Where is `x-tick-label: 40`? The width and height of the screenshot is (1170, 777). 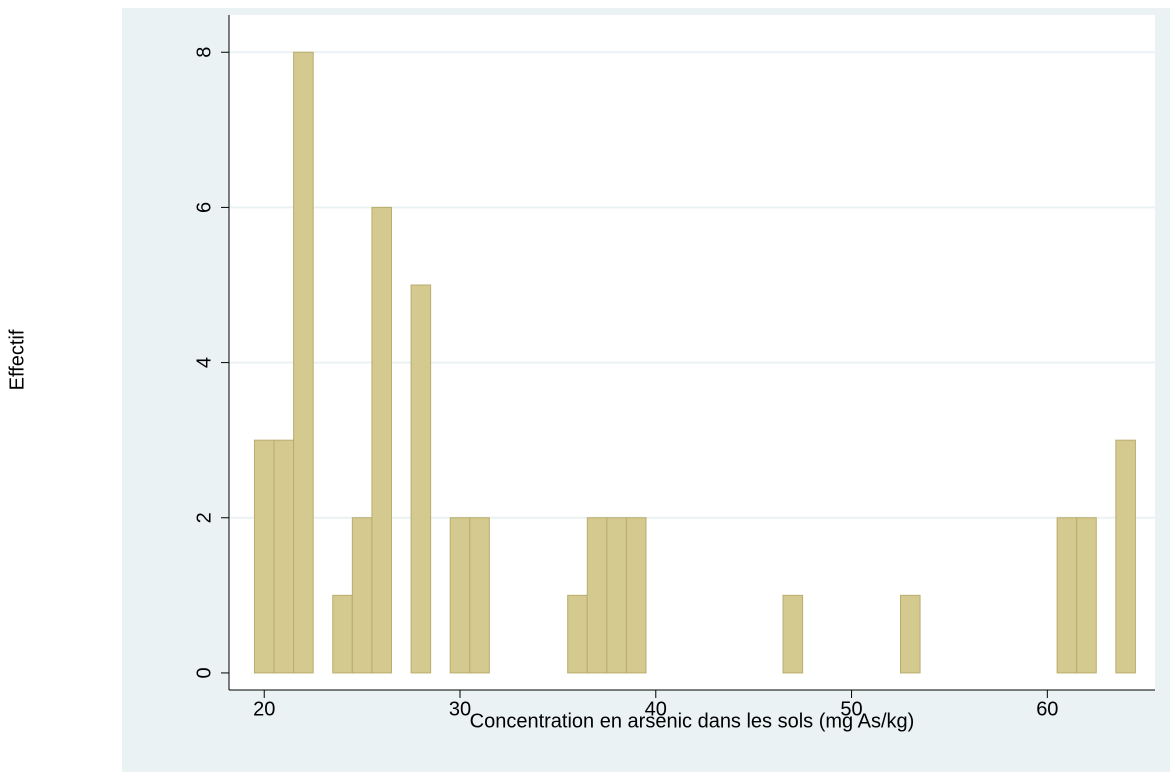
x-tick-label: 40 is located at coordinates (656, 709).